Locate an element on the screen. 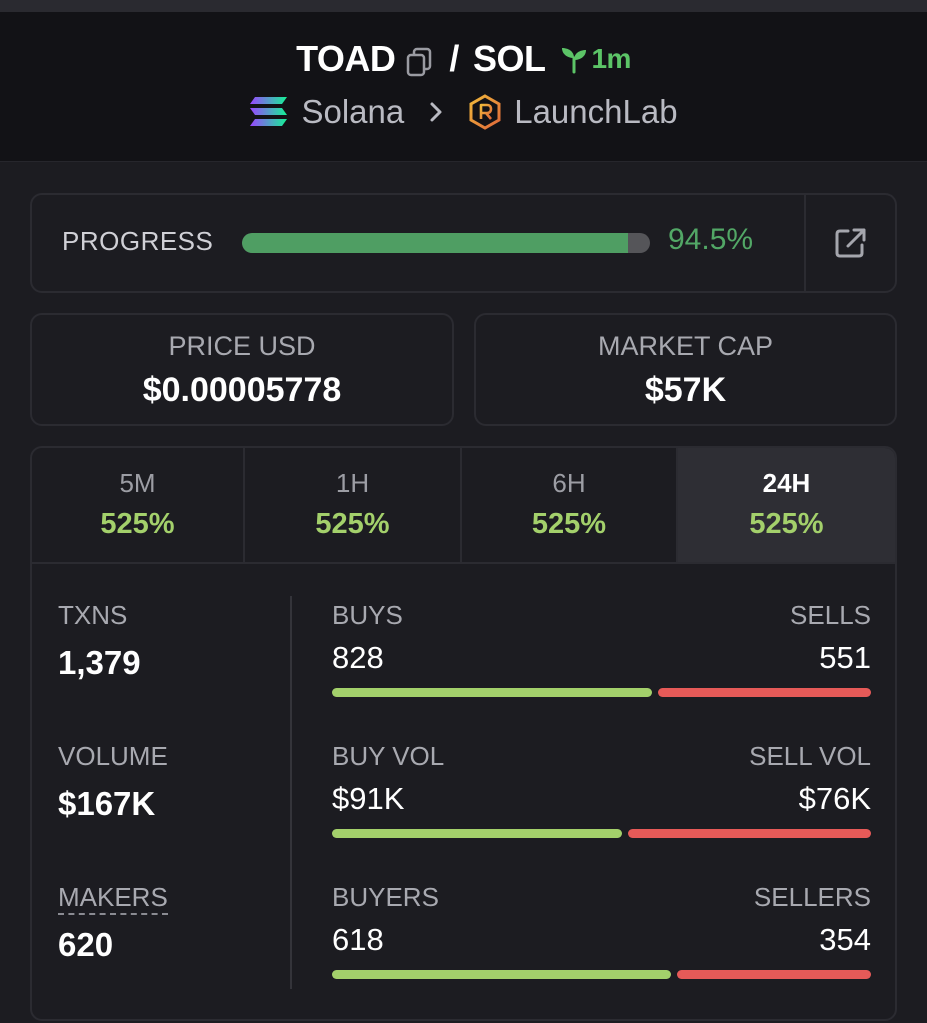 This screenshot has height=1023, width=927. timeframe-tabs: 5M 525% 1H 525% 6H 525% 24H 525% is located at coordinates (463, 506).